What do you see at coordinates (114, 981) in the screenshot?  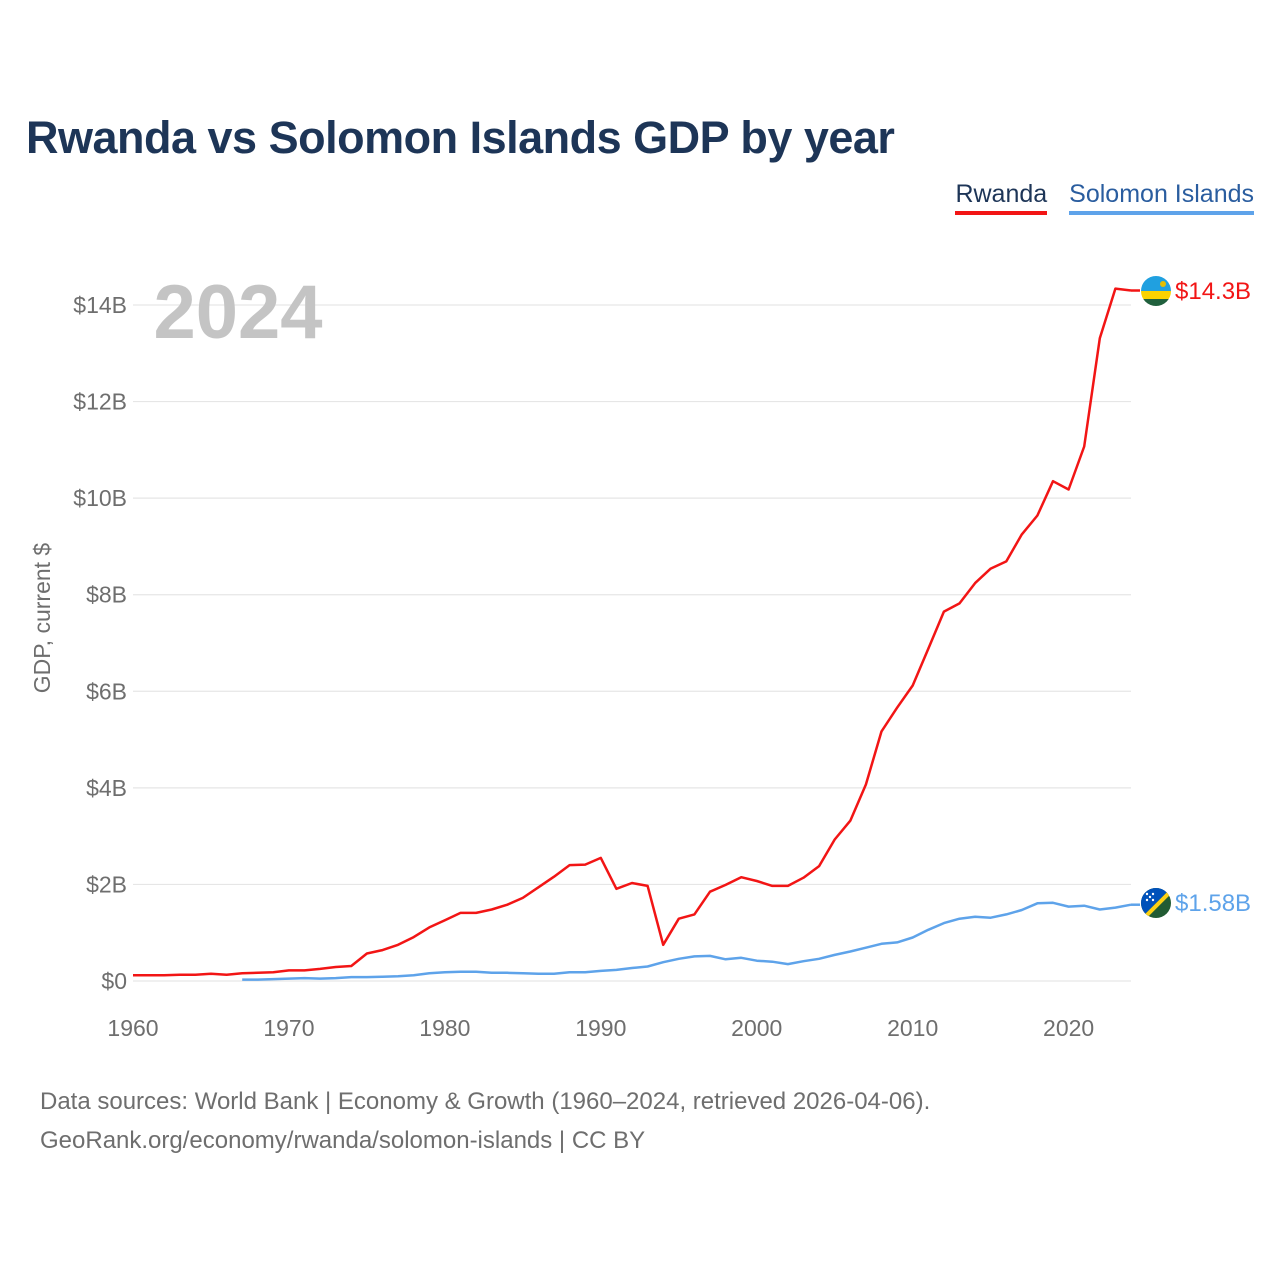 I see `y-tick-label: $0` at bounding box center [114, 981].